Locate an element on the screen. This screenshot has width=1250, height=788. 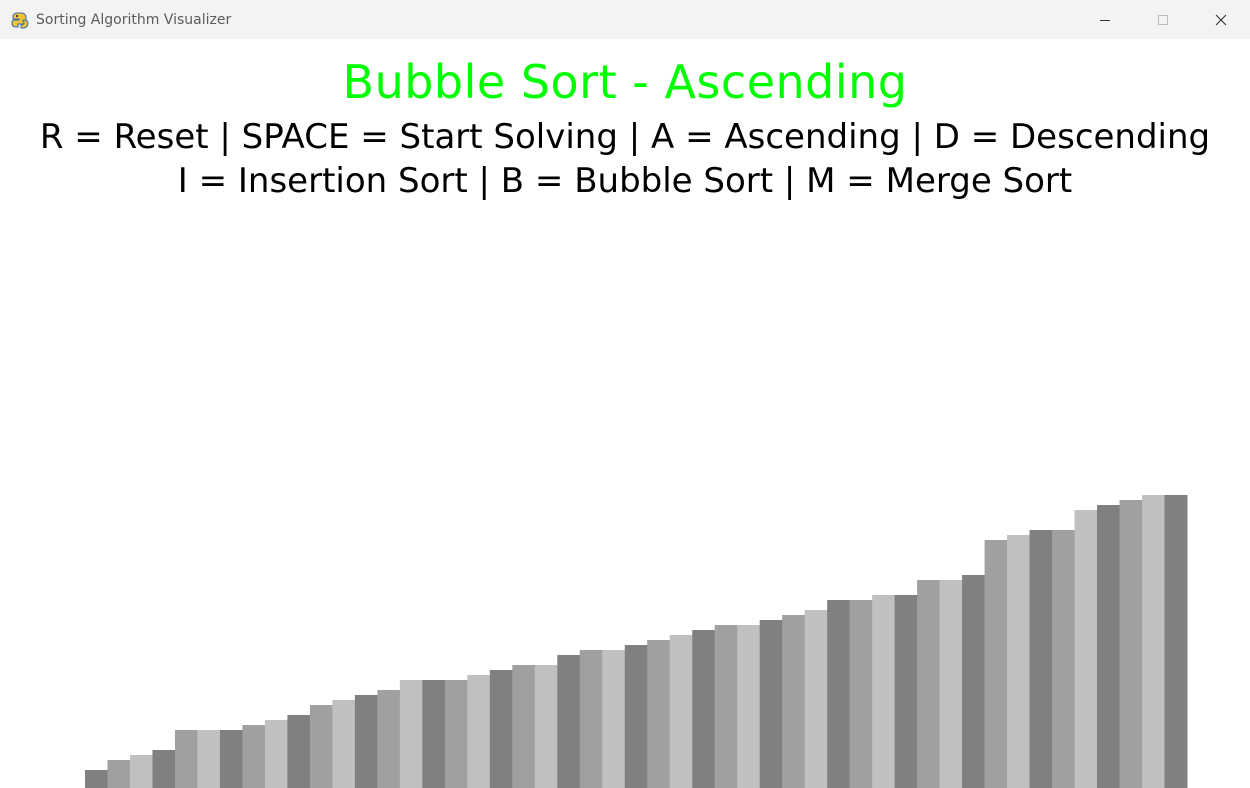
close-button is located at coordinates (1221, 19).